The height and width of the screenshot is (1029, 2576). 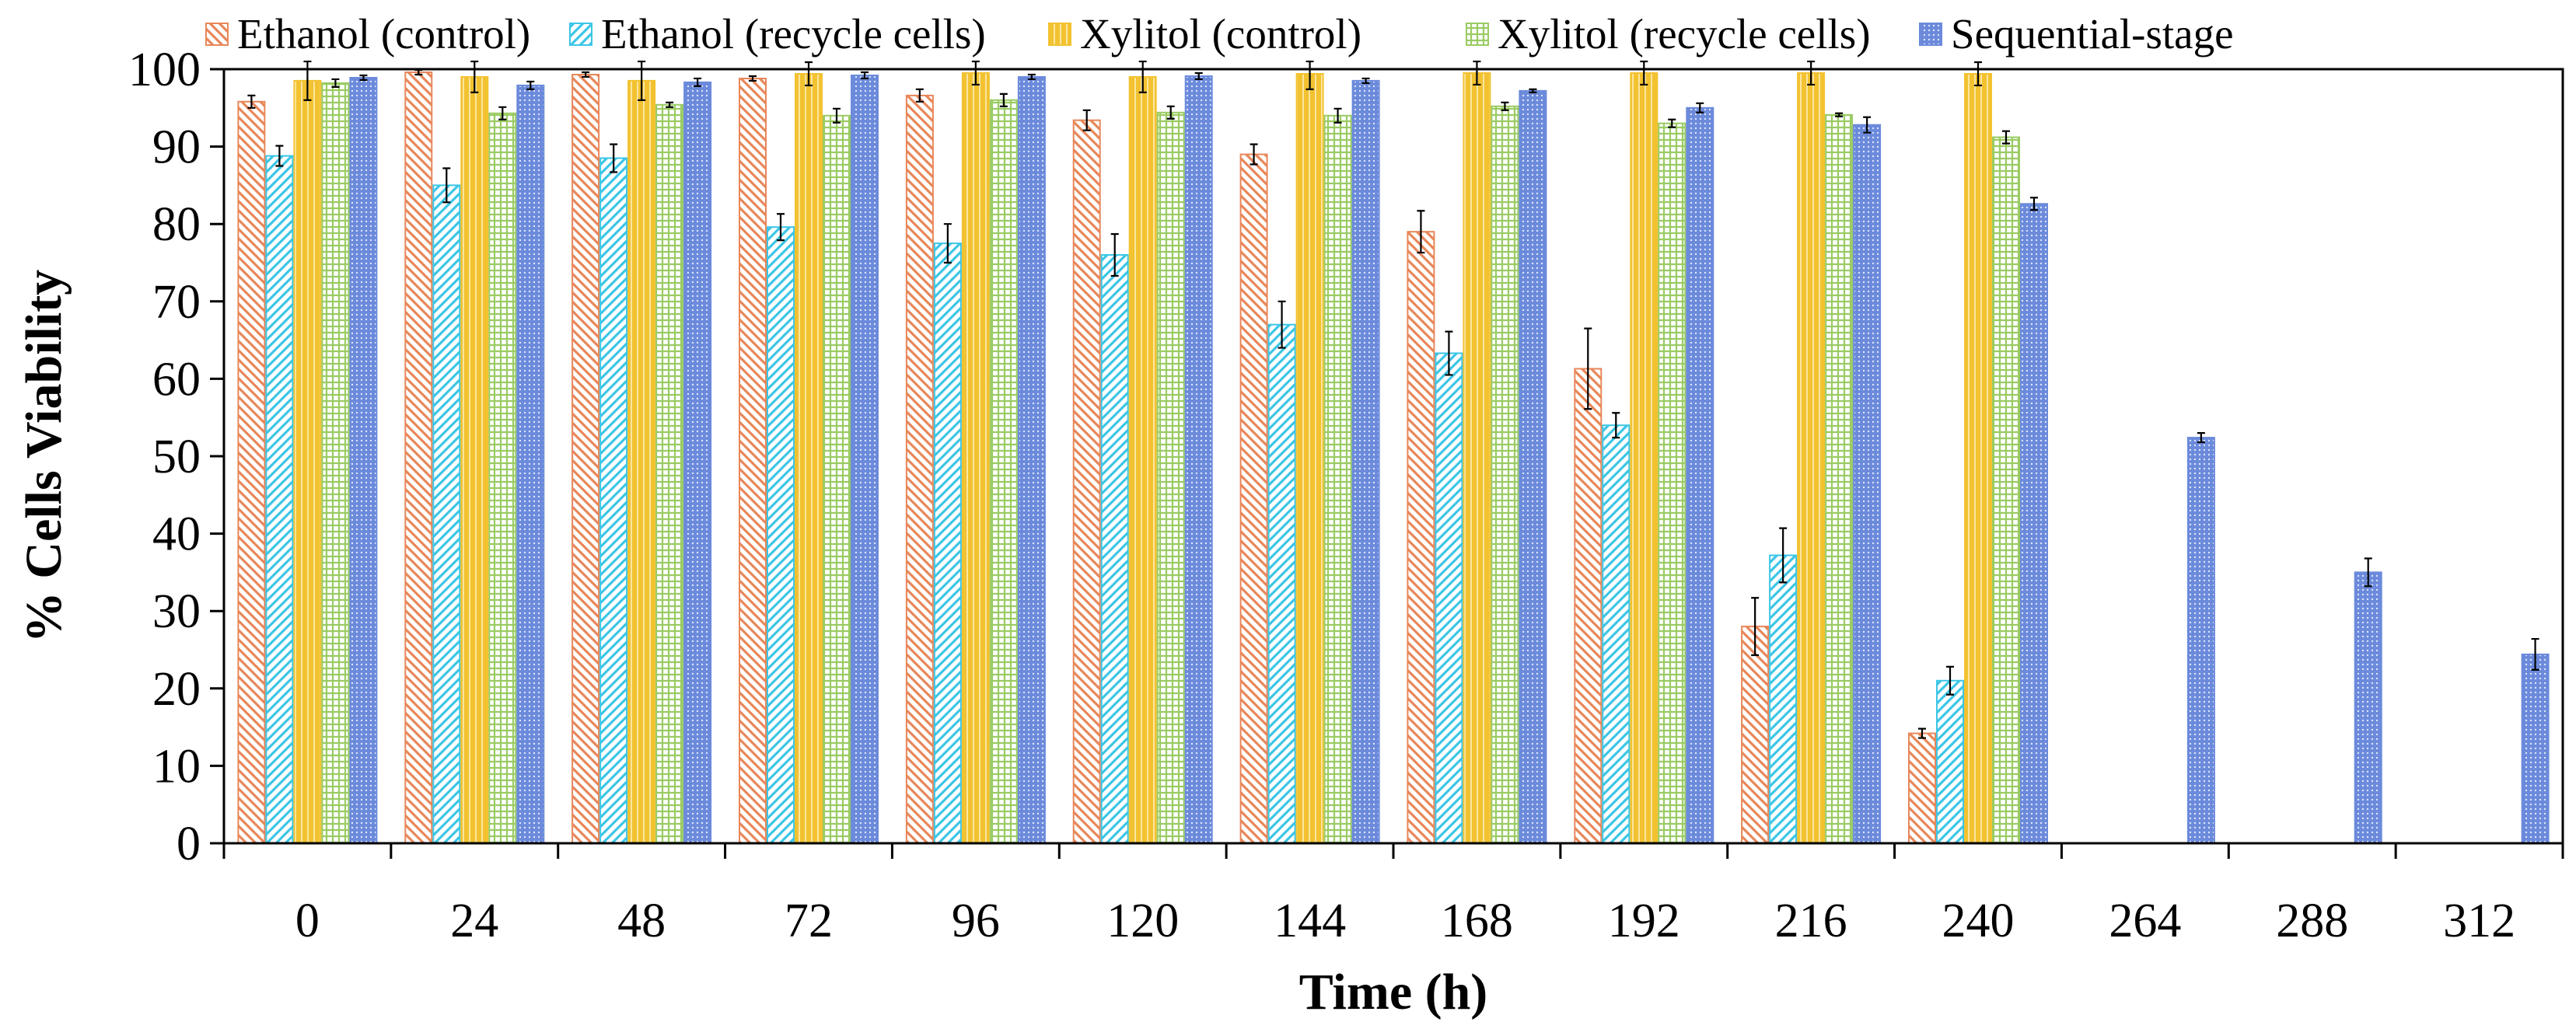 I want to click on x-tick-label-10: 240, so click(x=1979, y=921).